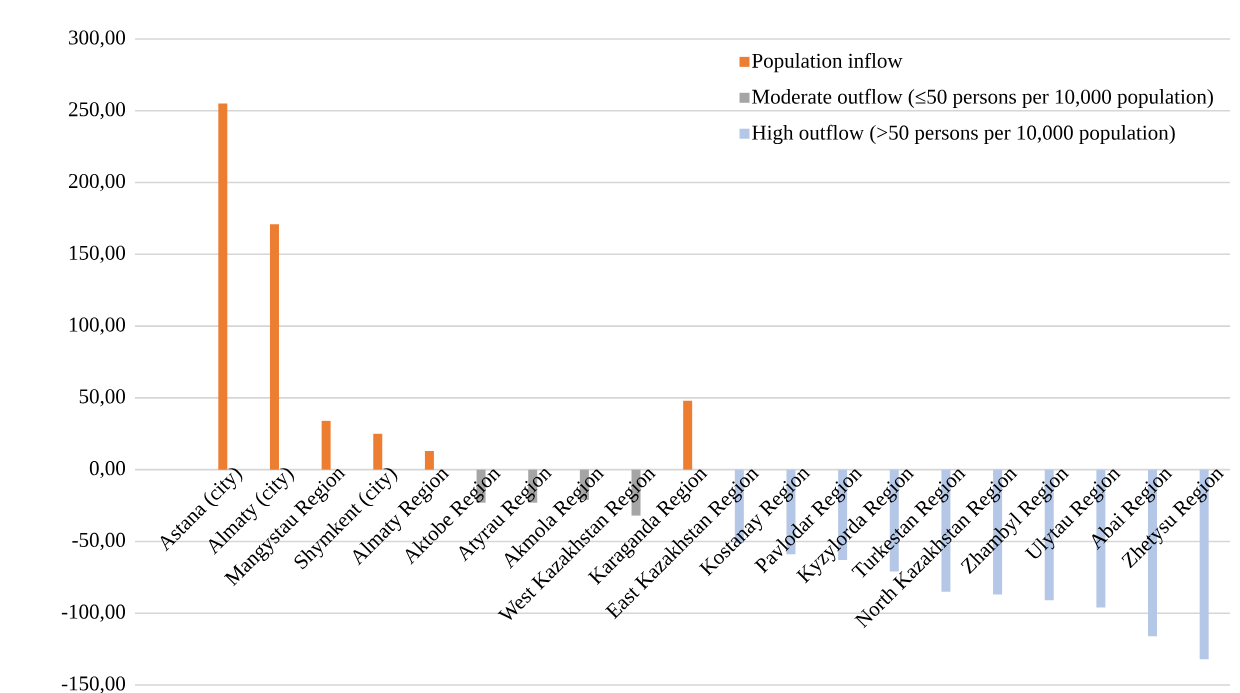  I want to click on legend-label: Moderate outflow (≤50 persons per 10,000 population), so click(982, 98).